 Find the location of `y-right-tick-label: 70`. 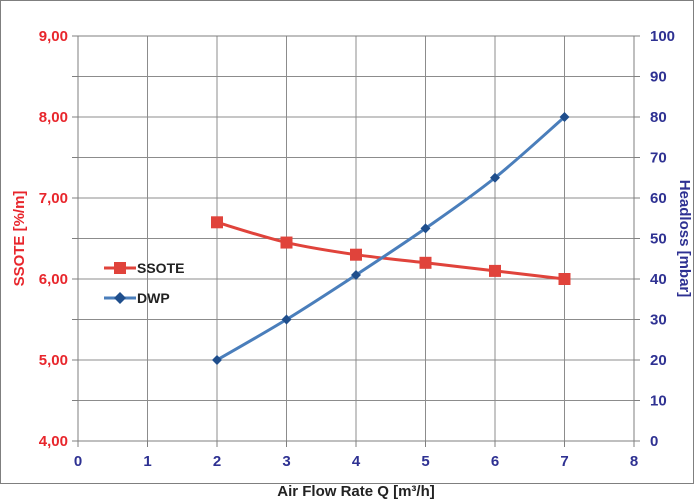

y-right-tick-label: 70 is located at coordinates (658, 158).